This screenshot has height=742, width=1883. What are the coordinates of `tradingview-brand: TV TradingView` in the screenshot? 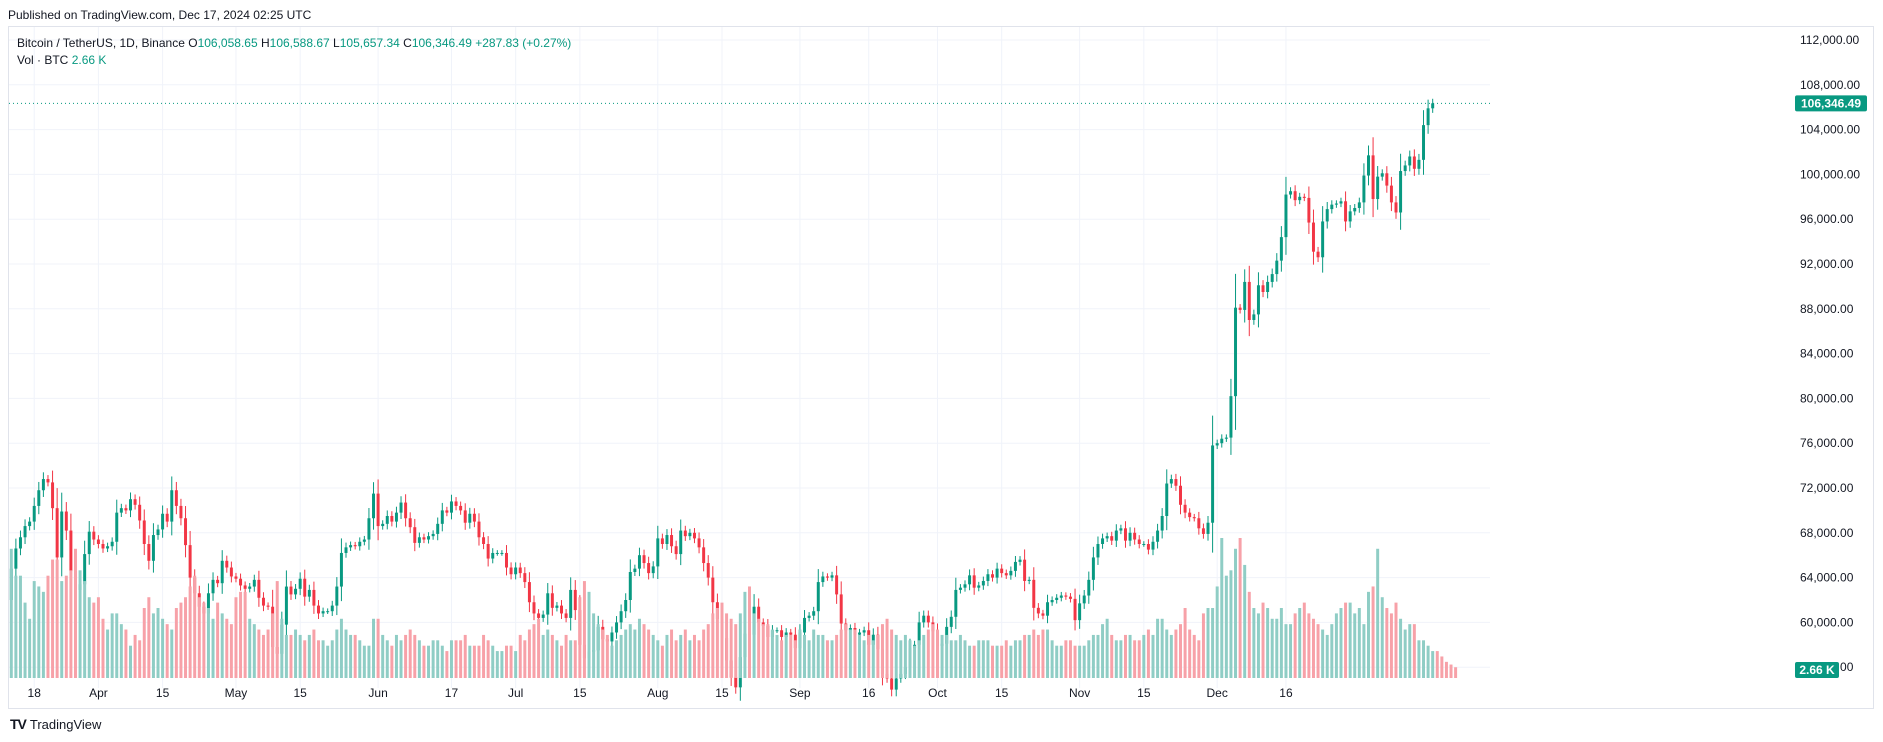 It's located at (55, 724).